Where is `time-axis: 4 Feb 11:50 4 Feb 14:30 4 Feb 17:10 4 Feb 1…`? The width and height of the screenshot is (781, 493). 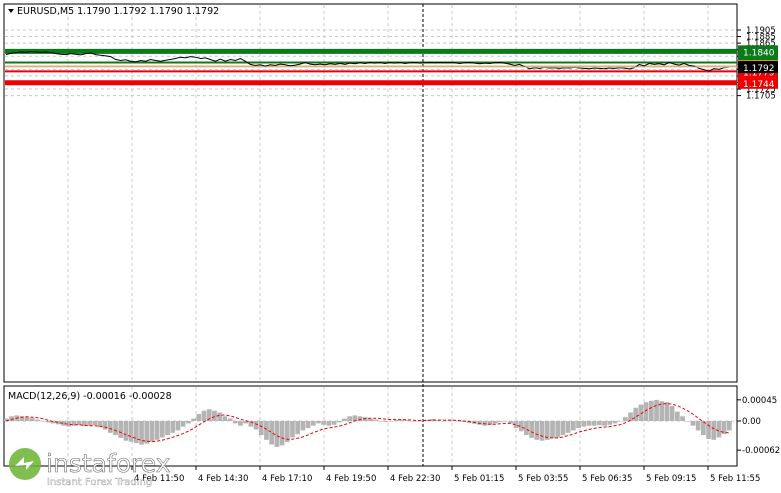
time-axis: 4 Feb 11:50 4 Feb 14:30 4 Feb 17:10 4 Feb 1… is located at coordinates (445, 475).